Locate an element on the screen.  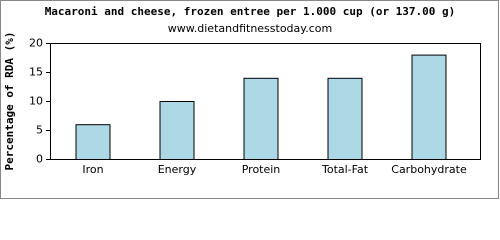
x-tick-label: Energy is located at coordinates (177, 169).